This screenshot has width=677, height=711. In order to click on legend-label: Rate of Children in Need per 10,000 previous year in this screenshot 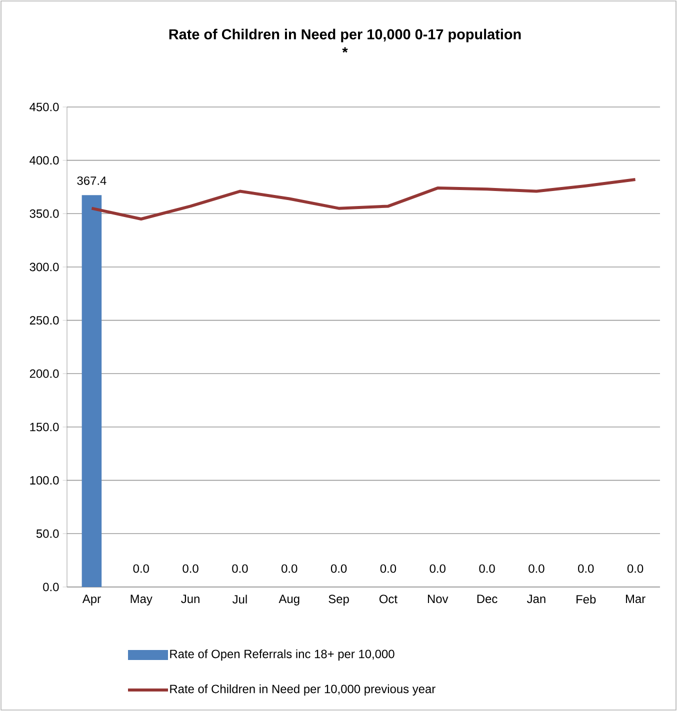, I will do `click(303, 690)`.